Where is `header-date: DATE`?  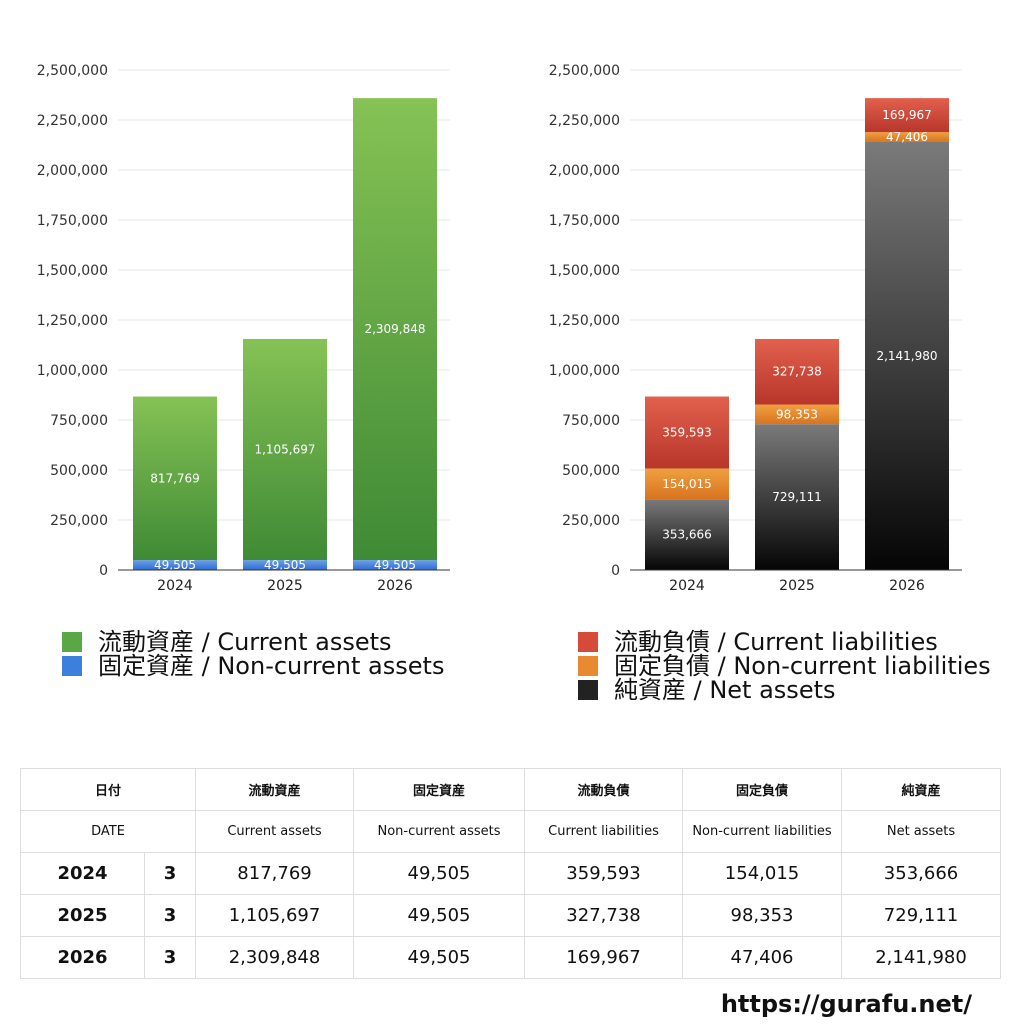 header-date: DATE is located at coordinates (108, 831).